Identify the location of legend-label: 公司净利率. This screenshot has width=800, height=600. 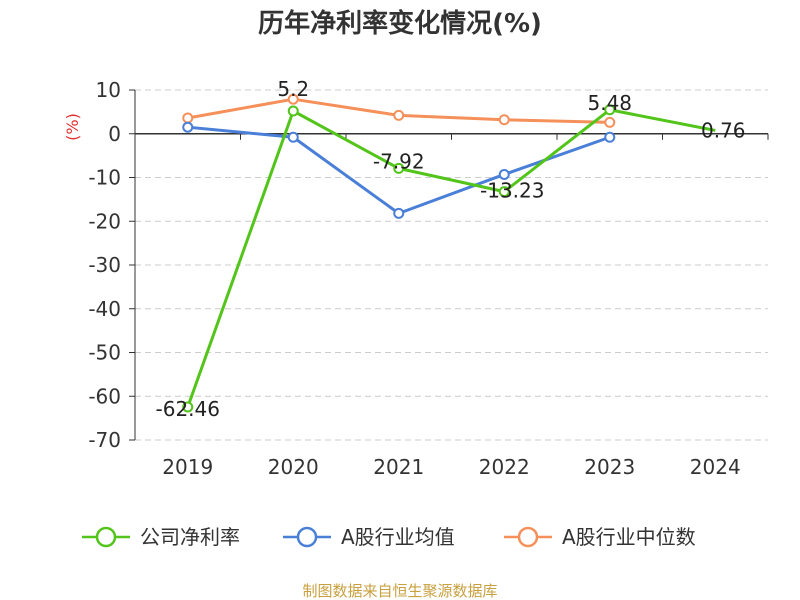
(190, 537).